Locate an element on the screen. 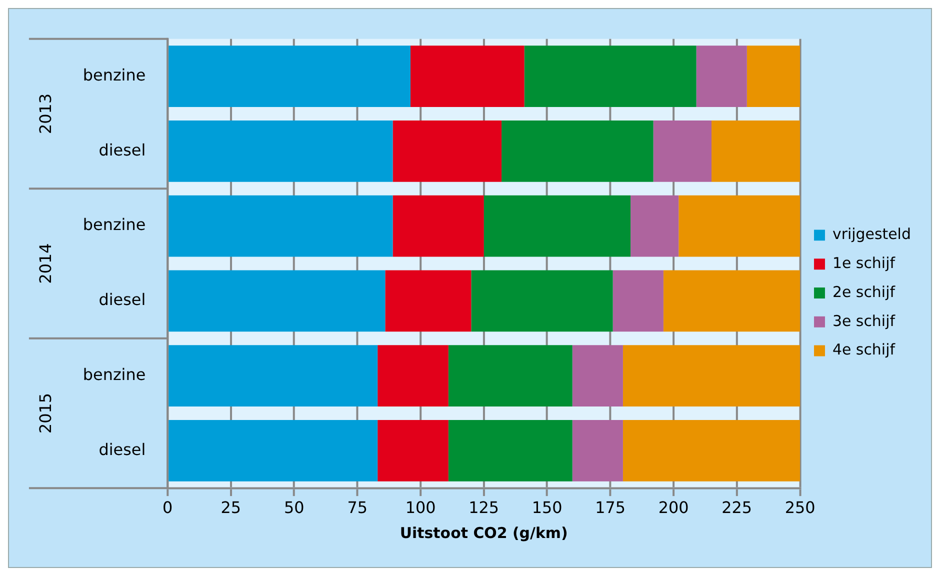  legend-label: 1e schijf is located at coordinates (864, 263).